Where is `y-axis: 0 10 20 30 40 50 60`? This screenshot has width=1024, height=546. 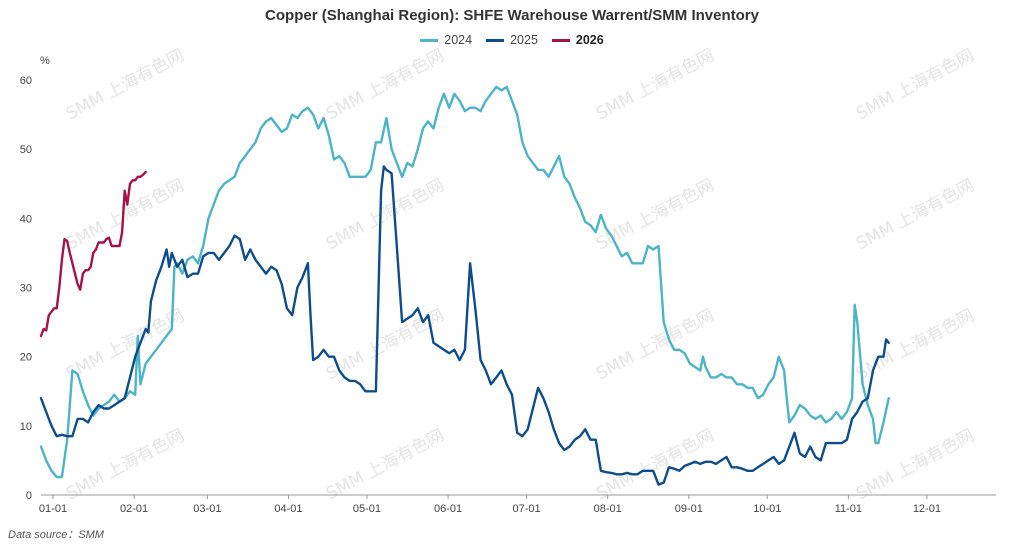
y-axis: 0 10 20 30 40 50 60 is located at coordinates (26, 288).